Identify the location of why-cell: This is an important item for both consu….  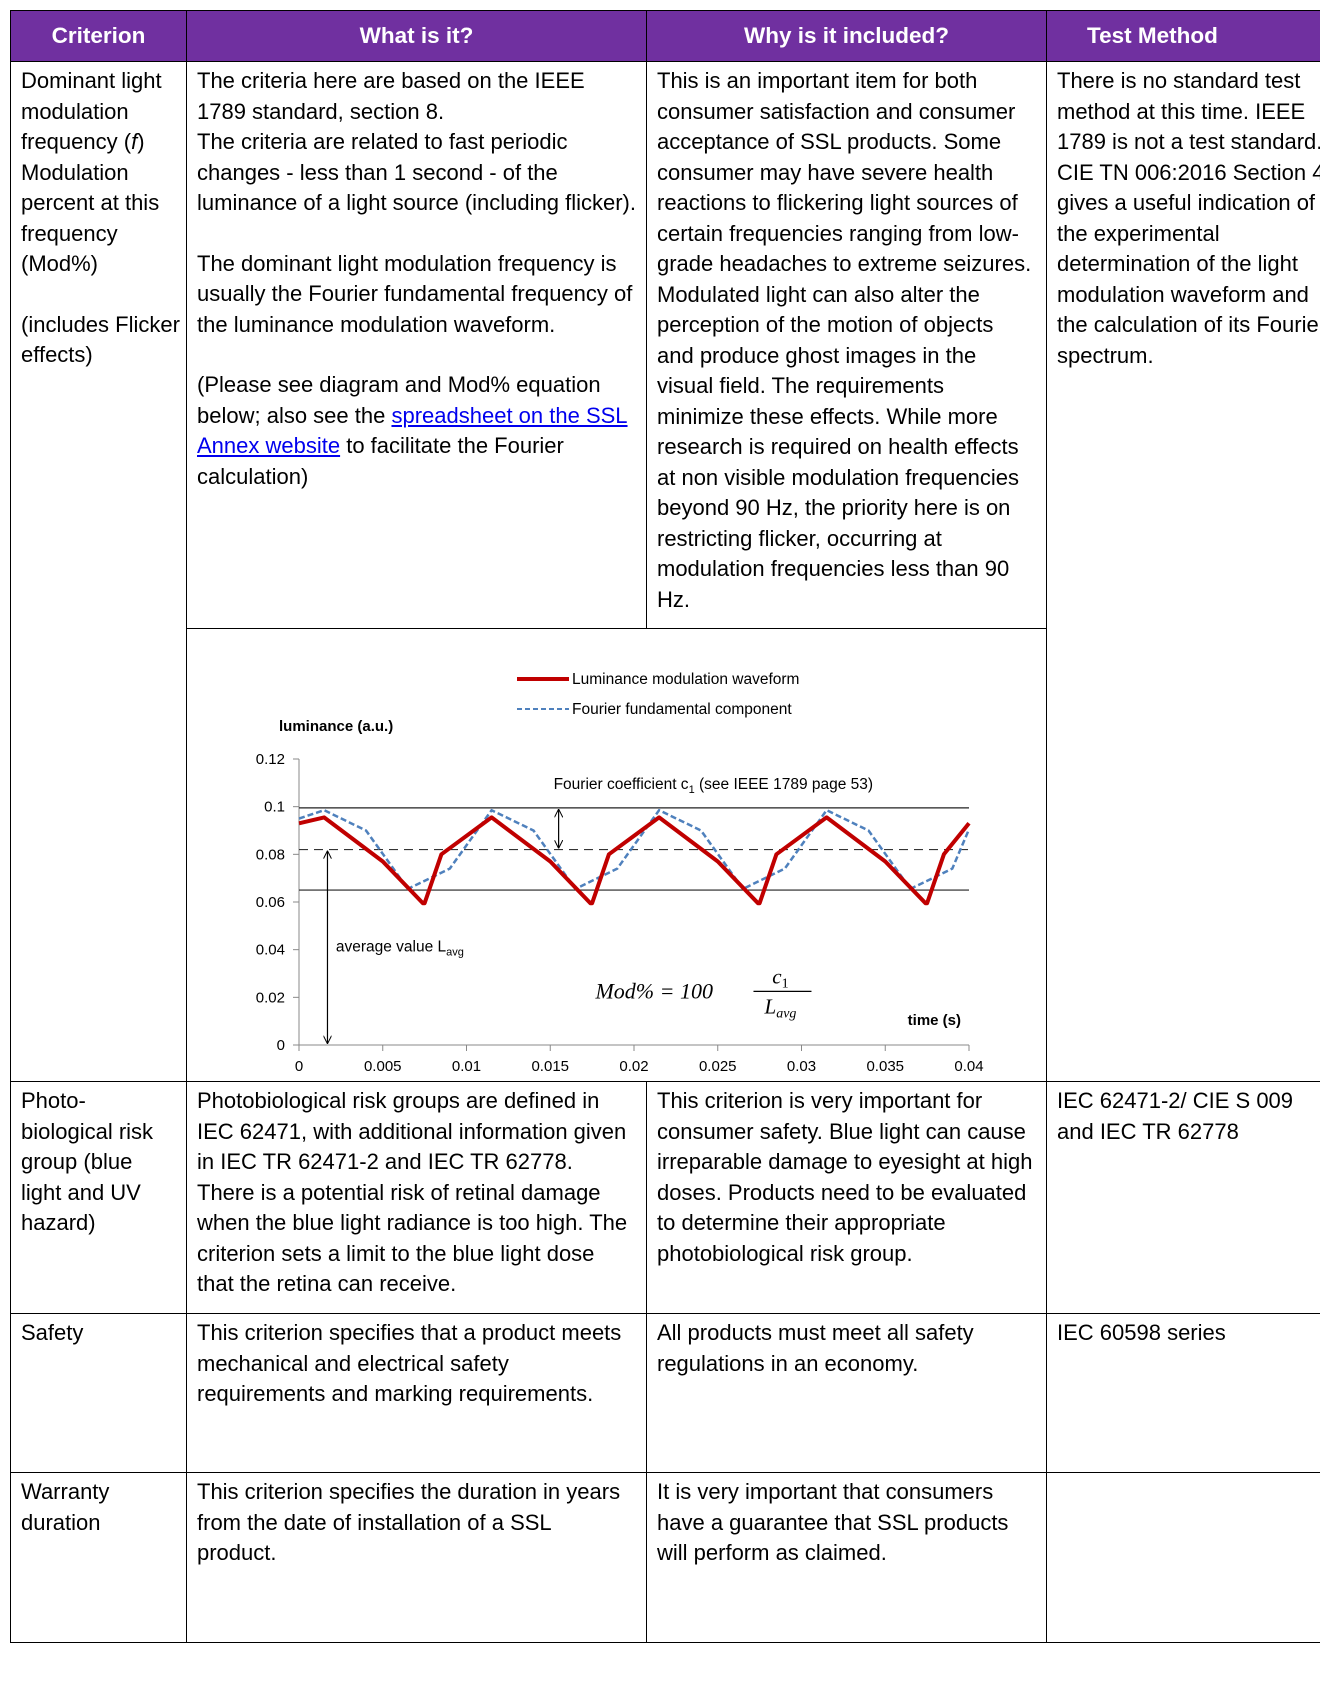
(846, 345).